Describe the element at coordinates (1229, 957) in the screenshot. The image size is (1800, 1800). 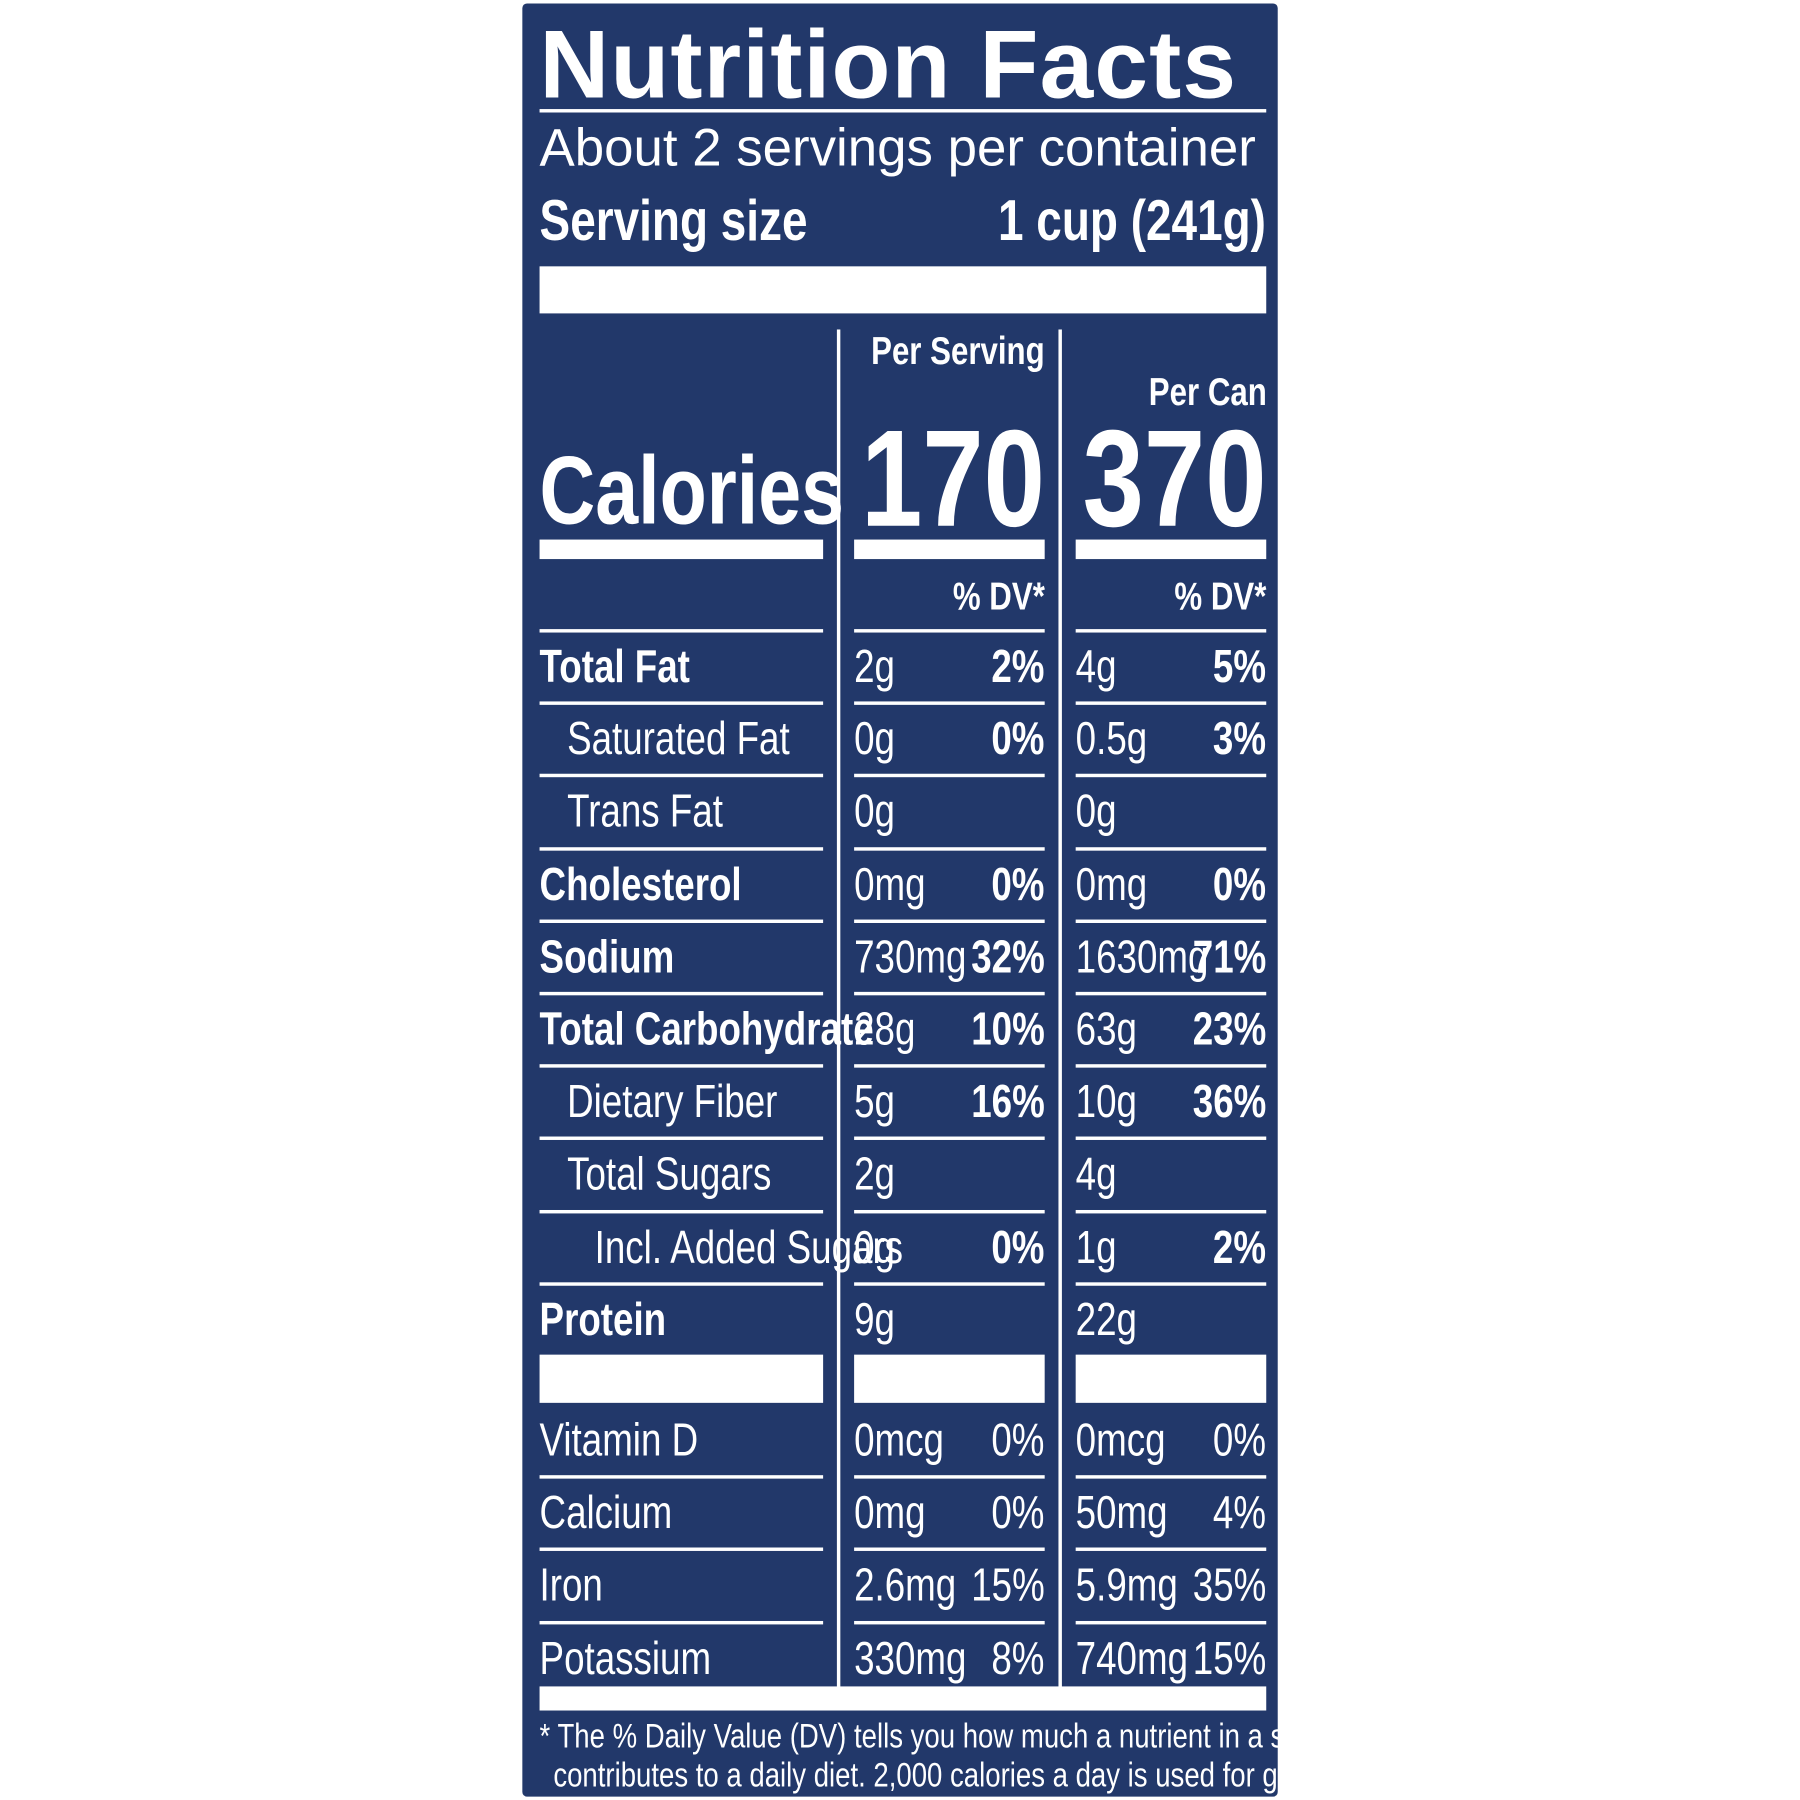
I see `daily-value: 71%` at that location.